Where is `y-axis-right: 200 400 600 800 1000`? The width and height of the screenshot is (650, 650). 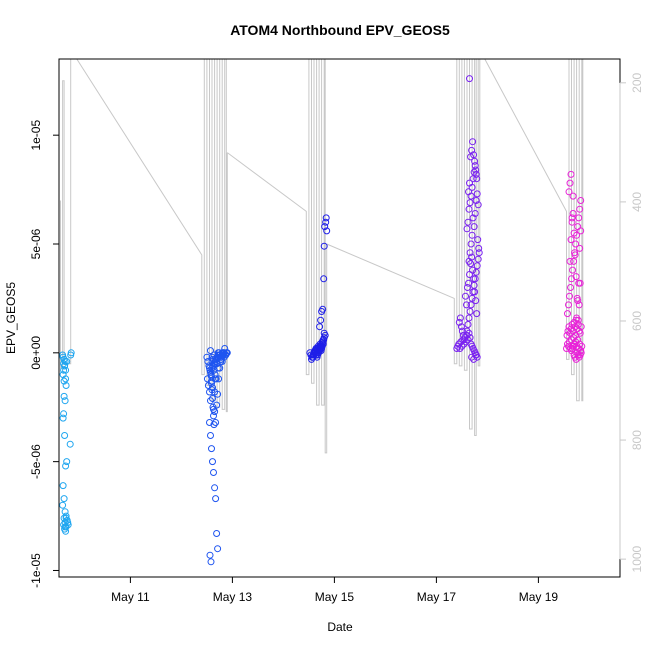
y-axis-right: 200 400 600 800 1000 is located at coordinates (631, 322).